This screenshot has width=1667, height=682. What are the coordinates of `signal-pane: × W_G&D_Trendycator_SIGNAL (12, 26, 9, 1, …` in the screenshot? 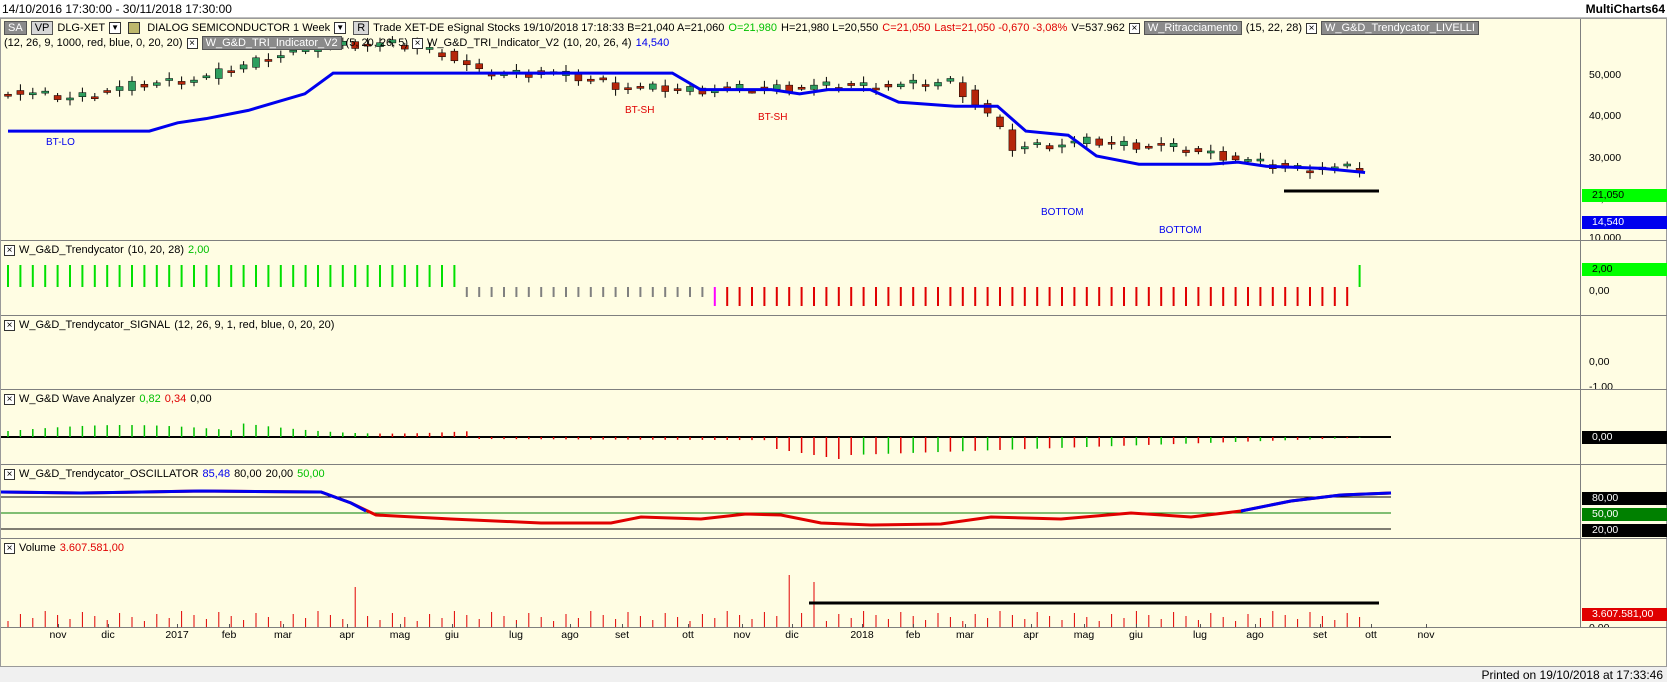 It's located at (834, 353).